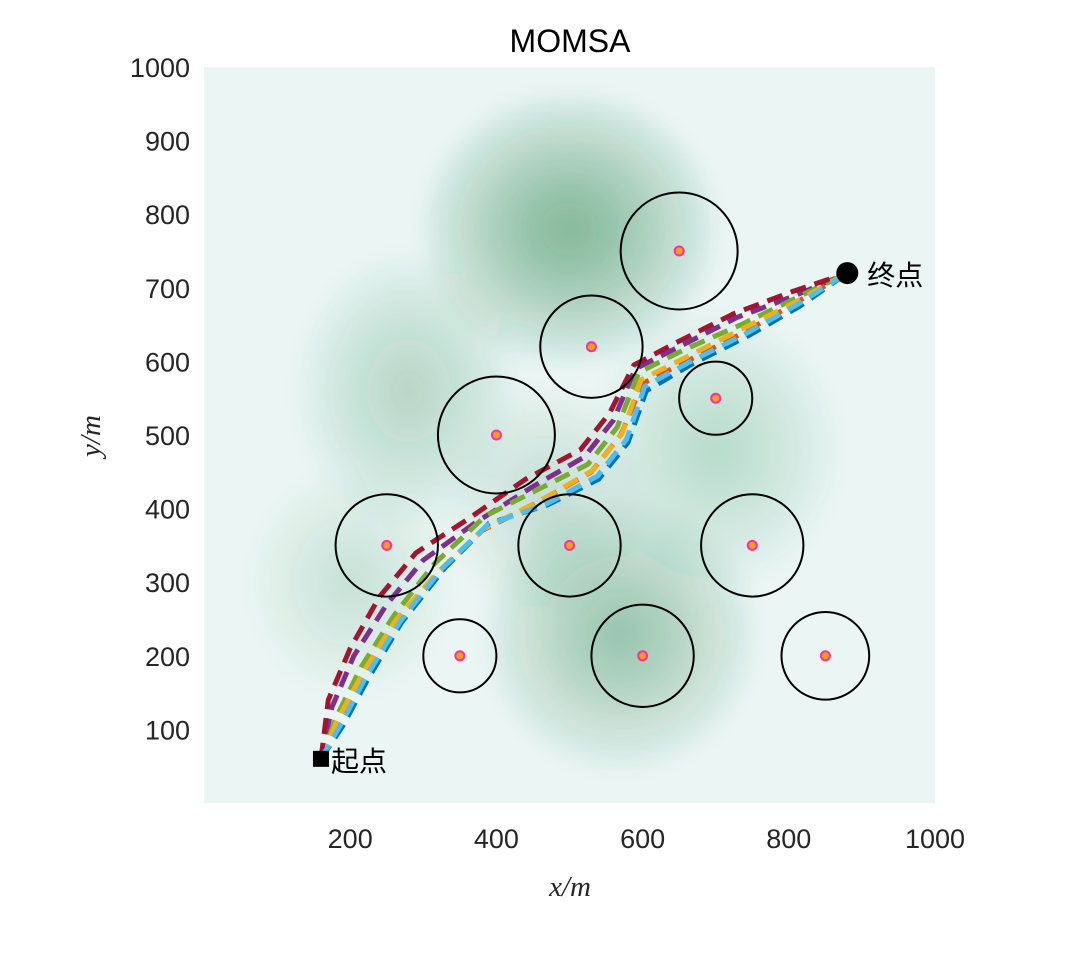  I want to click on y-tick-200: 200, so click(167, 657).